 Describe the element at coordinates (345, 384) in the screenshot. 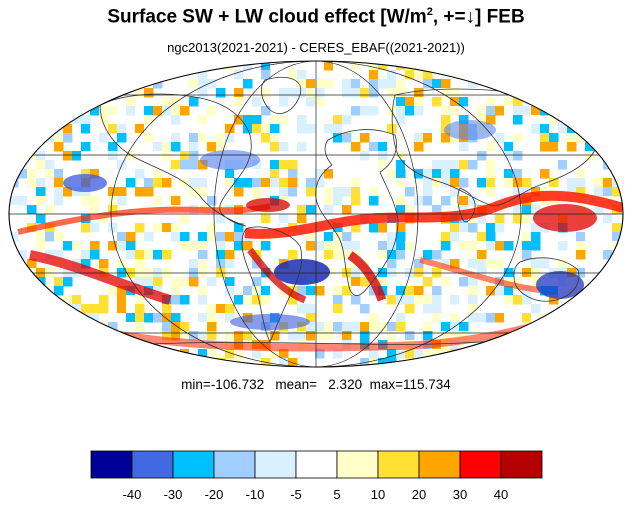

I see `stat-mean-value: 2.320` at that location.